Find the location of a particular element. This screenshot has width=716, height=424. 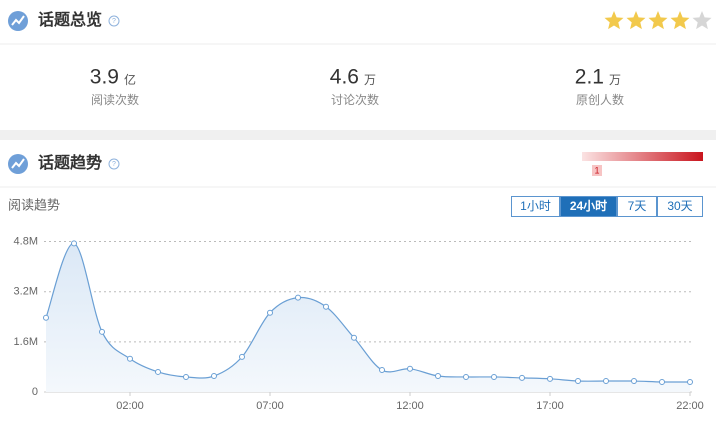

x-tick-label: 12:00 is located at coordinates (410, 406).